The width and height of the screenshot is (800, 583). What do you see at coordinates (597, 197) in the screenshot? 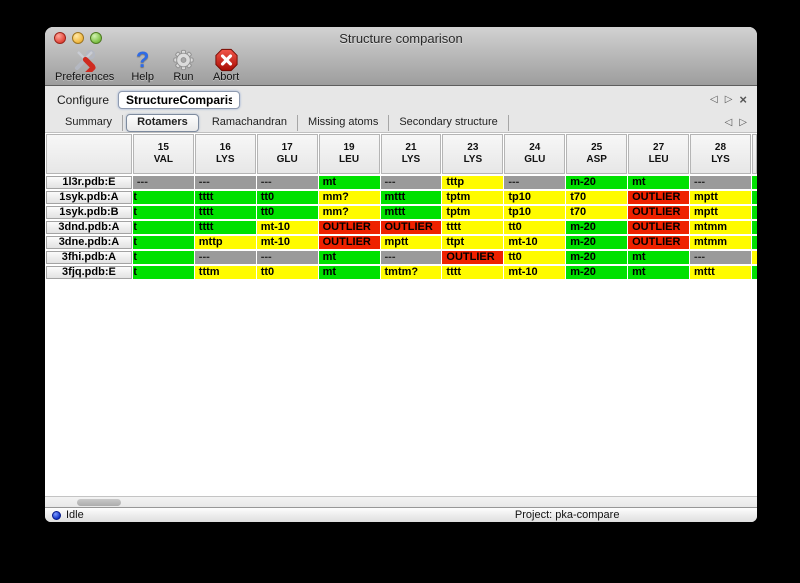
I see `rotamer-cell: t70` at bounding box center [597, 197].